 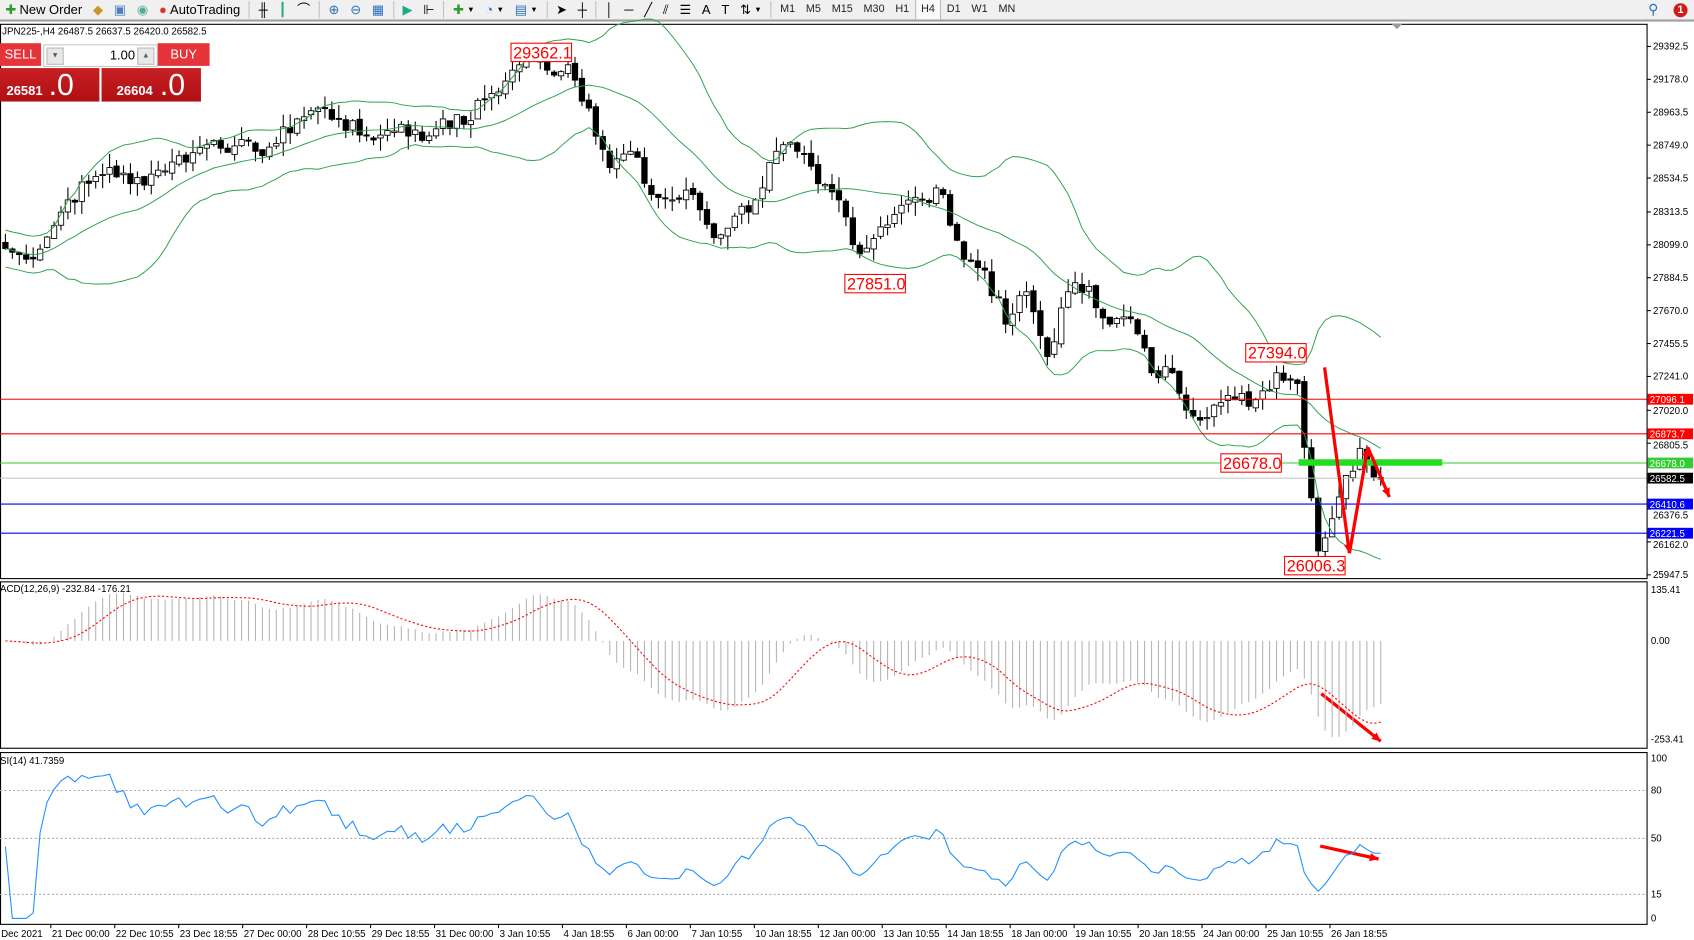 I want to click on cursor-button: ➤, so click(x=562, y=9).